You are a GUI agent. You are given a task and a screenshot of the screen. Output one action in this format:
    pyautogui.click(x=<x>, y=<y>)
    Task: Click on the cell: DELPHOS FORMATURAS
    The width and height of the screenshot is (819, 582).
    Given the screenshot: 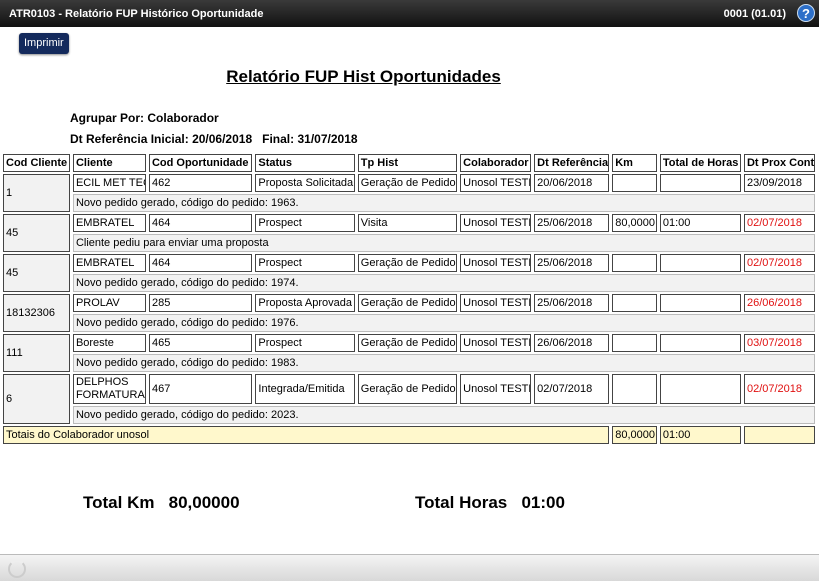 What is the action you would take?
    pyautogui.click(x=109, y=389)
    